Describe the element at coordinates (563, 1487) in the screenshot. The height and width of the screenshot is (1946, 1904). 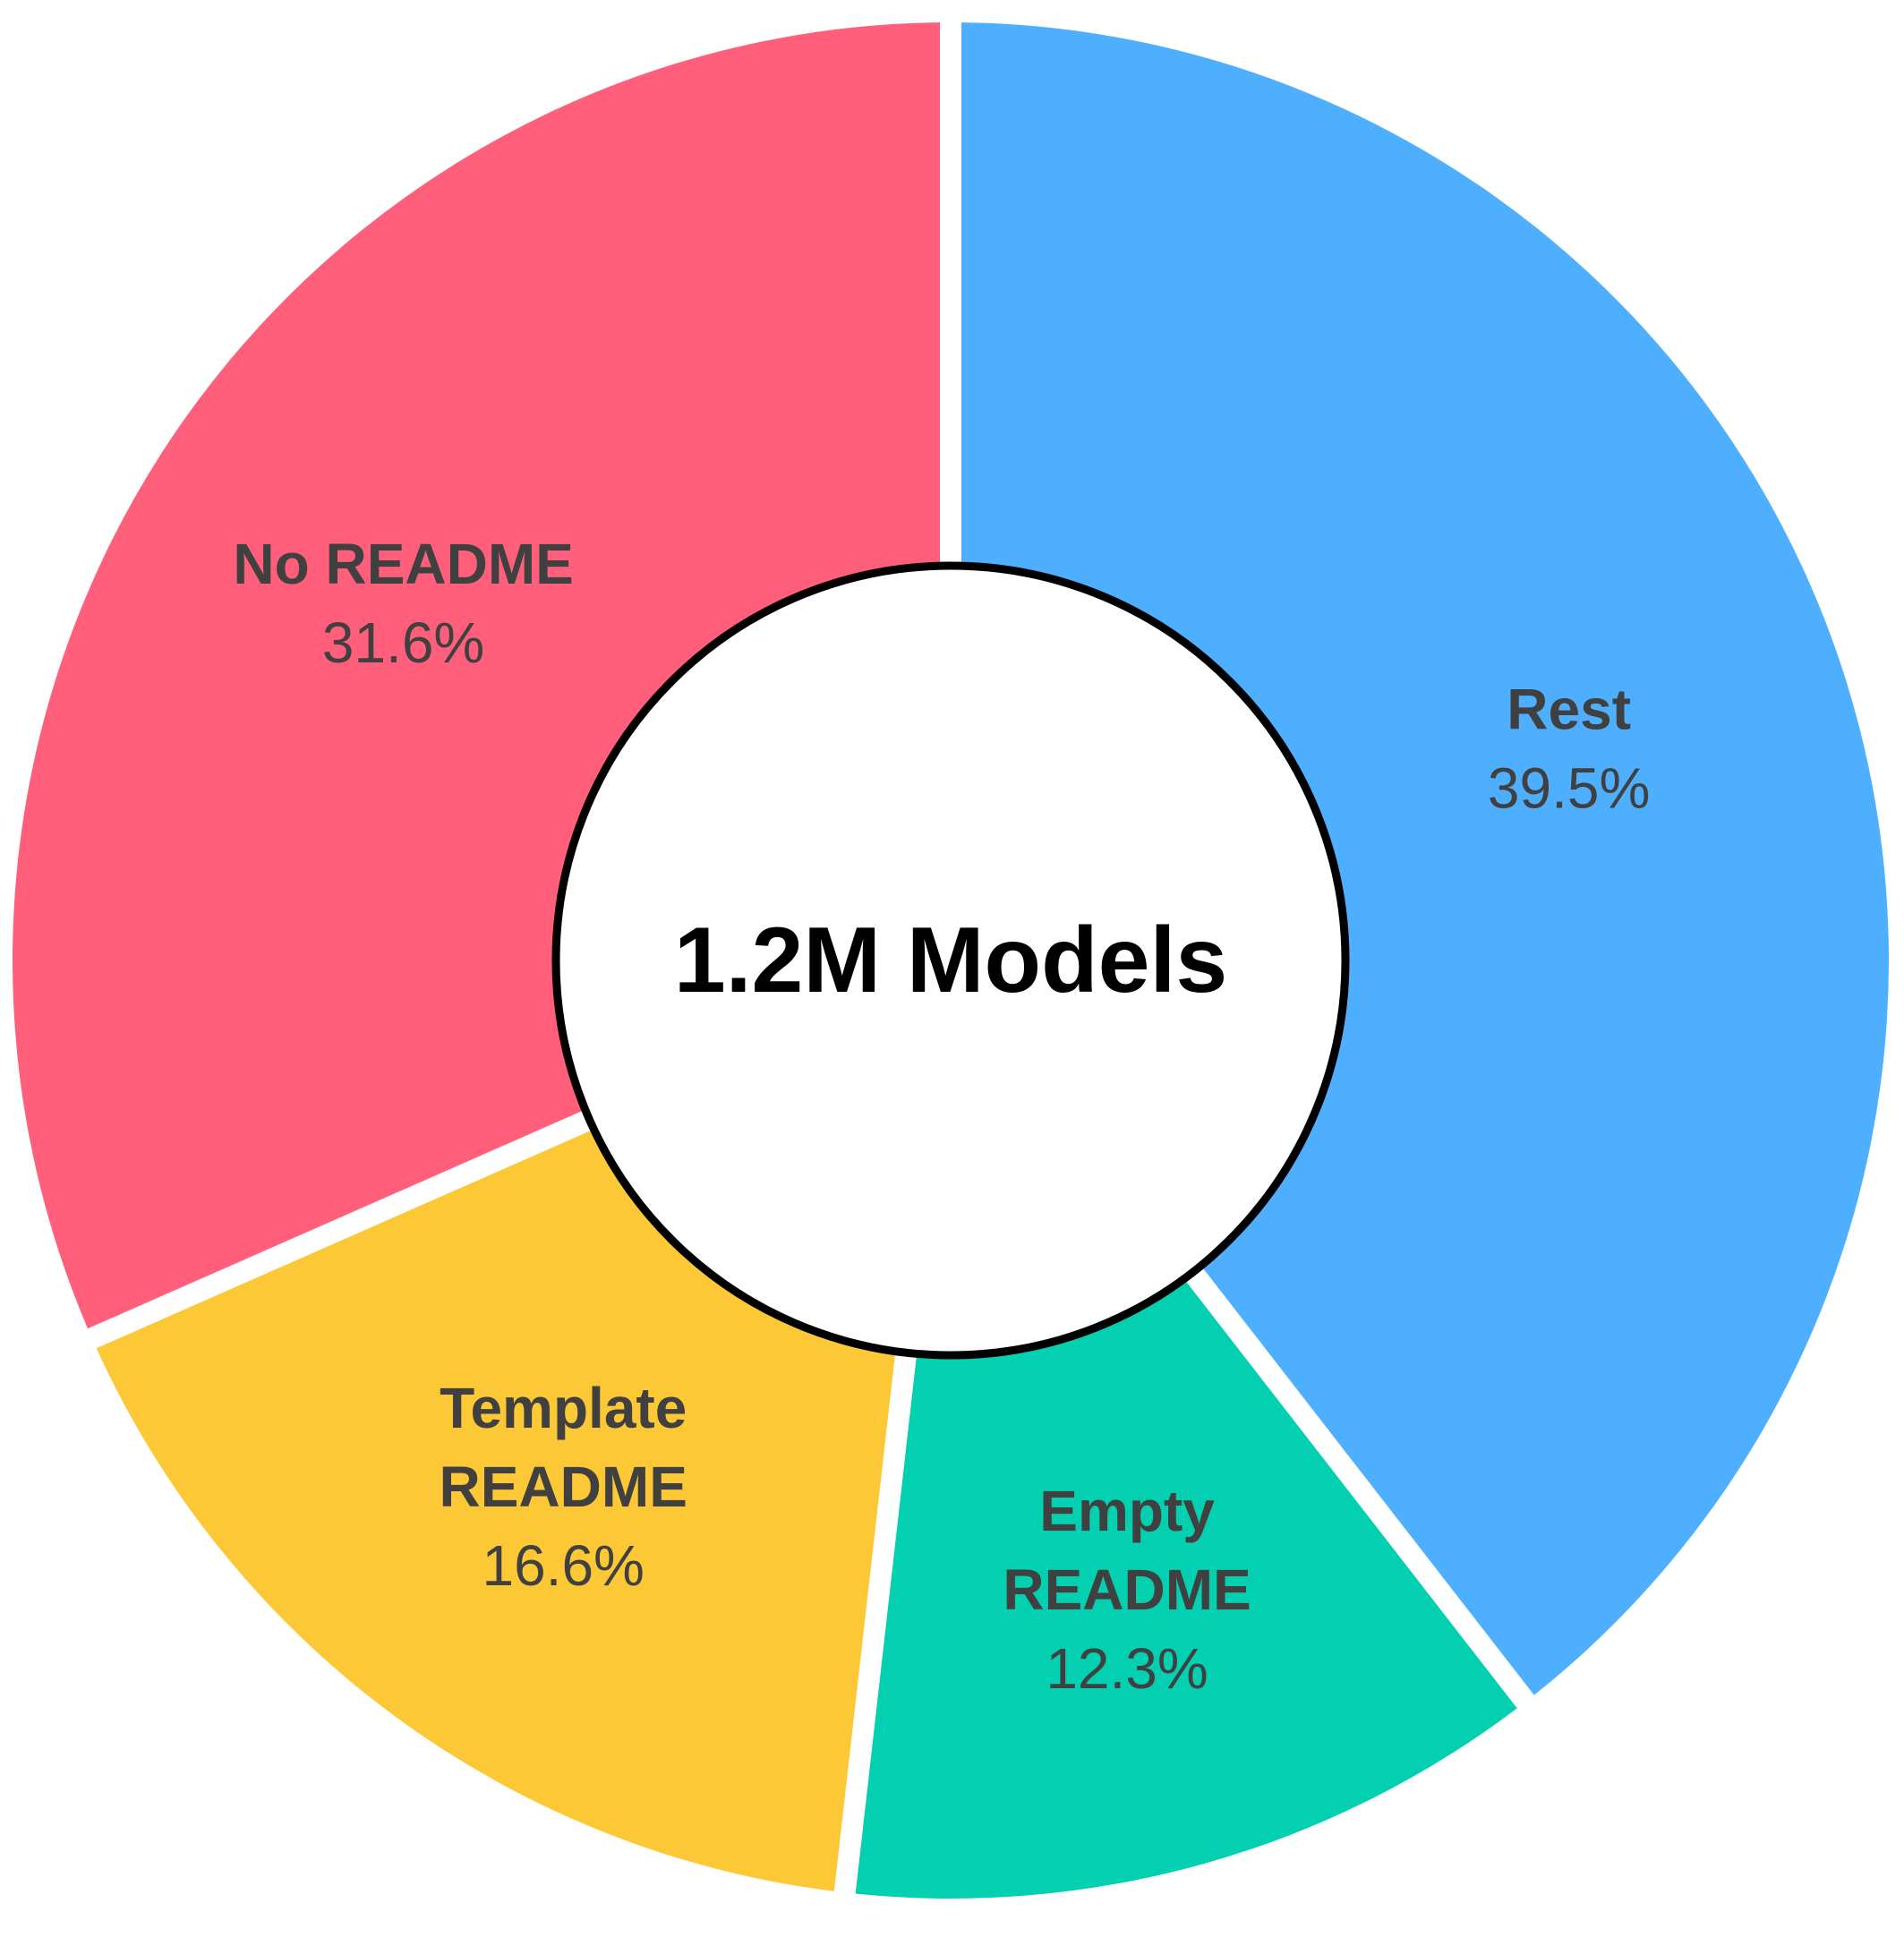
I see `slice-label-template-readme: README` at that location.